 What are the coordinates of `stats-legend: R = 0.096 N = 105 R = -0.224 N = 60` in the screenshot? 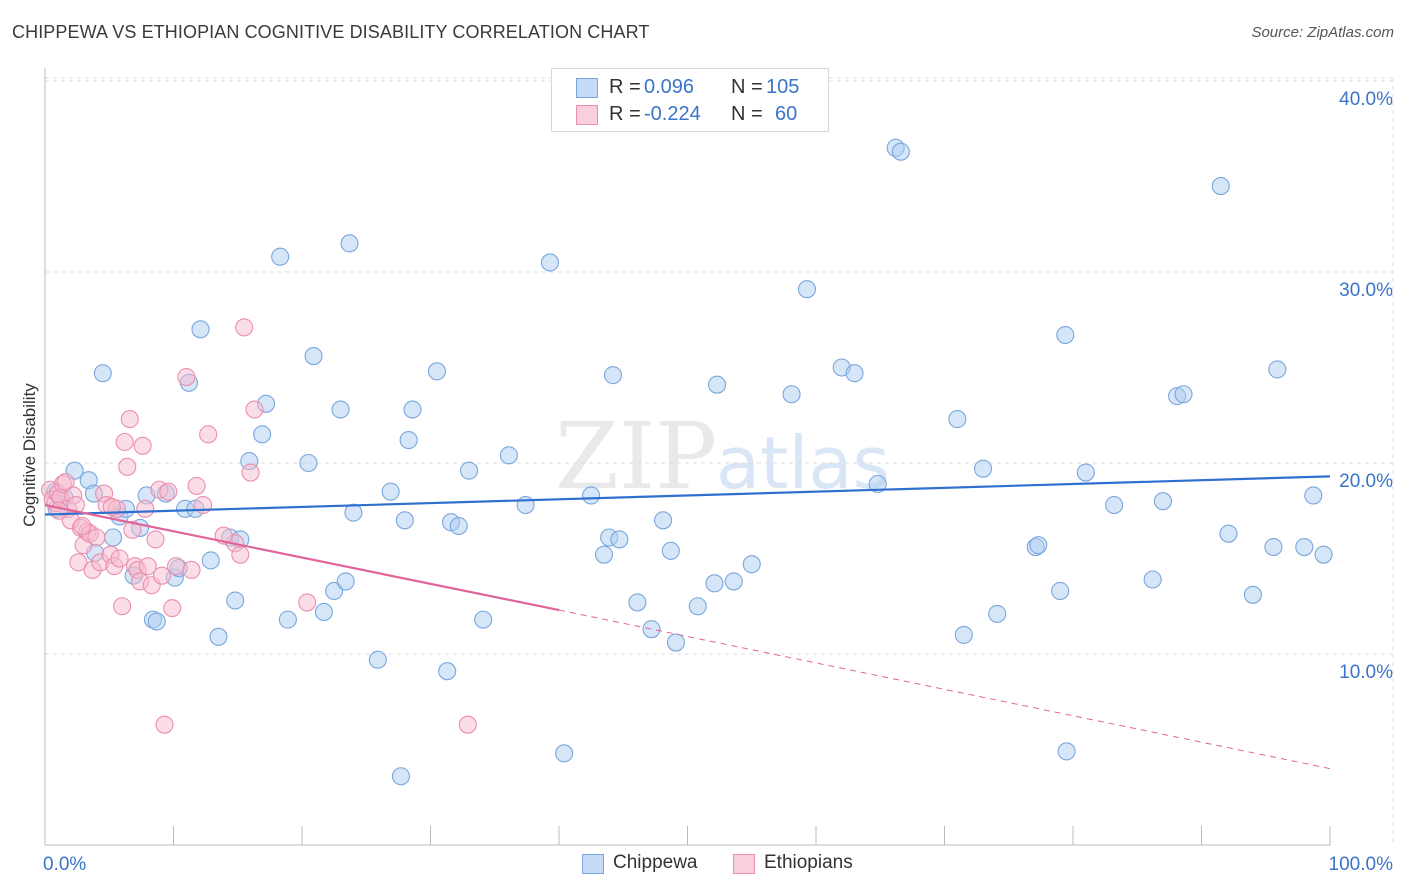 It's located at (690, 100).